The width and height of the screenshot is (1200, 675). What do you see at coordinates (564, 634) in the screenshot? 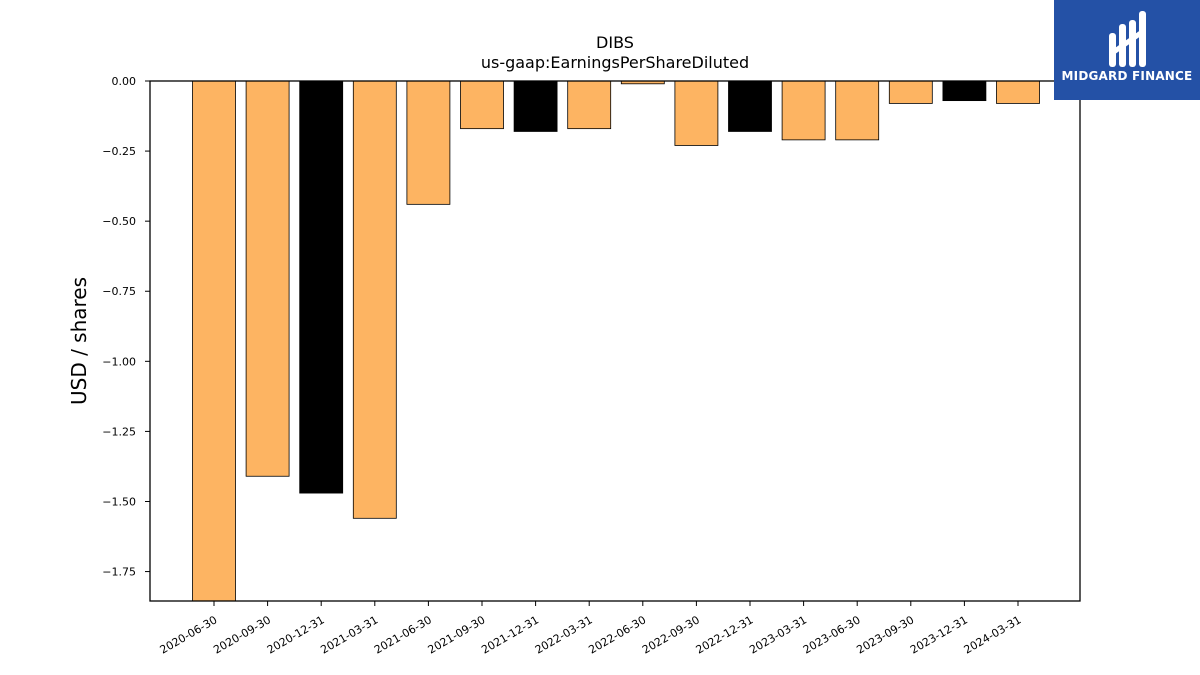
I see `x-tick-label: 2022-03-31` at bounding box center [564, 634].